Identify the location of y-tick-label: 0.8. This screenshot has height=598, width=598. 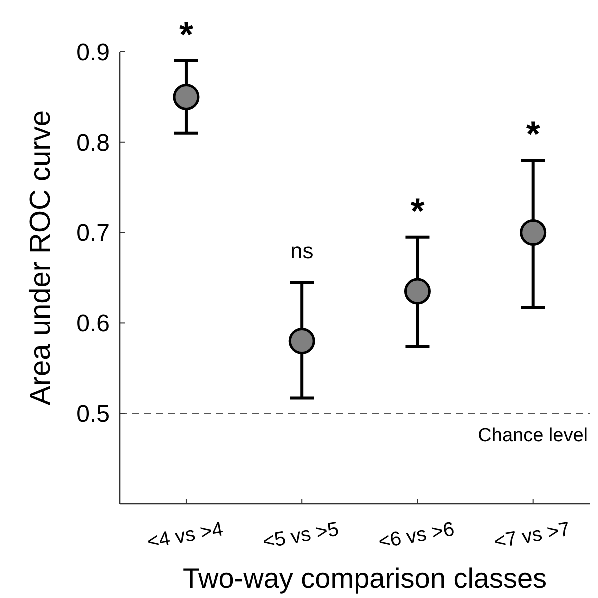
(93, 143).